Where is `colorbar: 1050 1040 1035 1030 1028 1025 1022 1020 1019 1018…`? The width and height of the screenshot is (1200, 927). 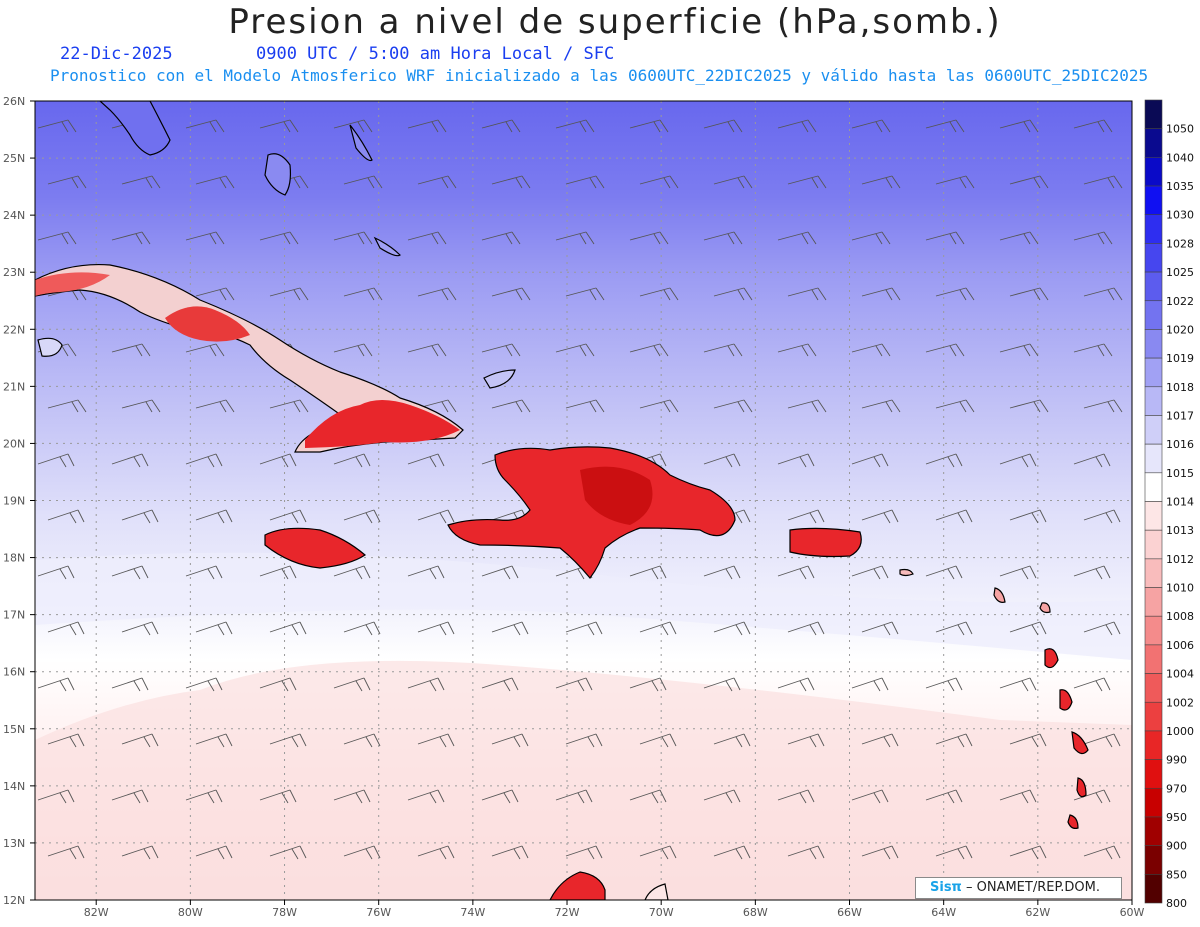 colorbar: 1050 1040 1035 1030 1028 1025 1022 1020 1019 1018… is located at coordinates (1169, 504).